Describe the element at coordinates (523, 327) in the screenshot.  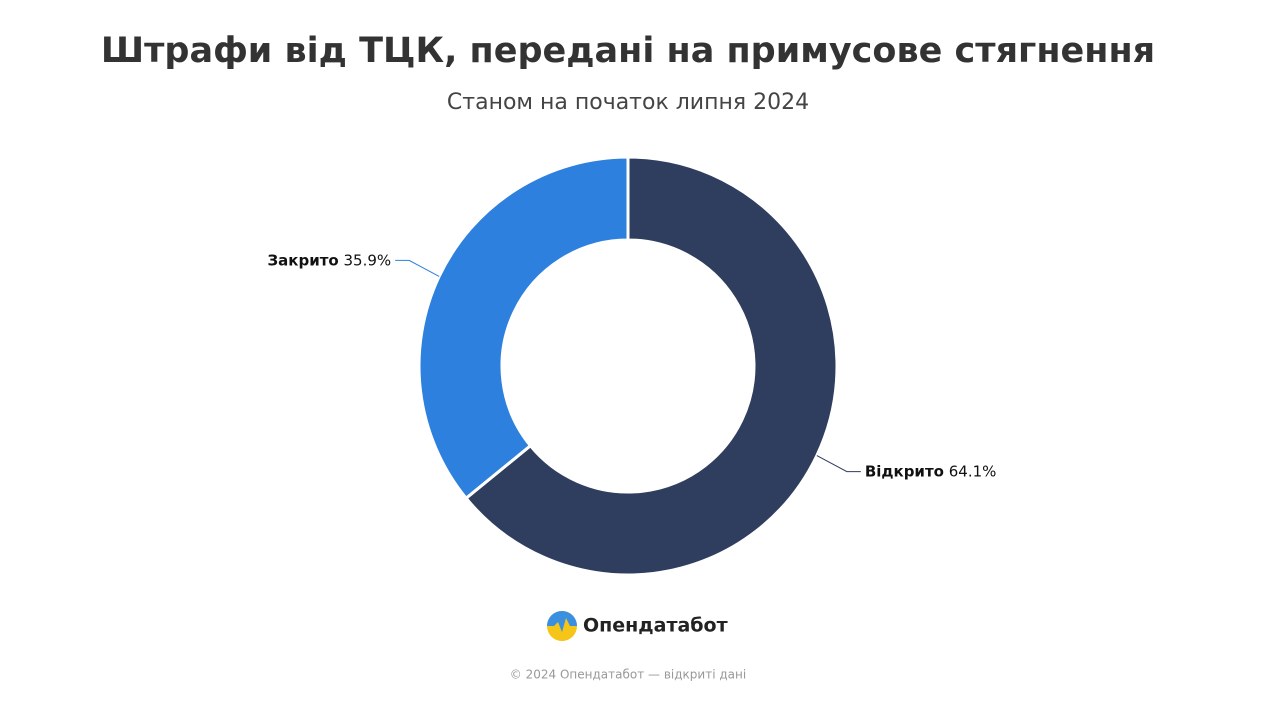
I see `donut-slice` at that location.